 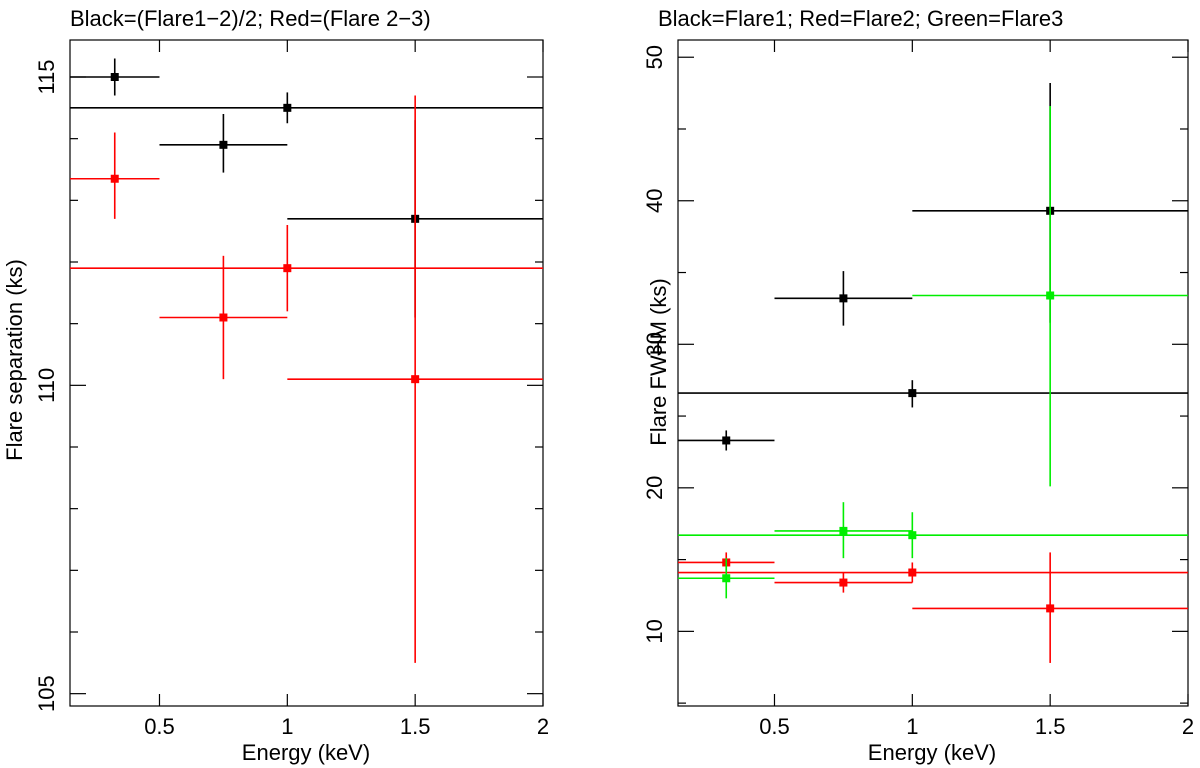 I want to click on left-y-axis-label: Flare separation (ks), so click(x=14, y=360).